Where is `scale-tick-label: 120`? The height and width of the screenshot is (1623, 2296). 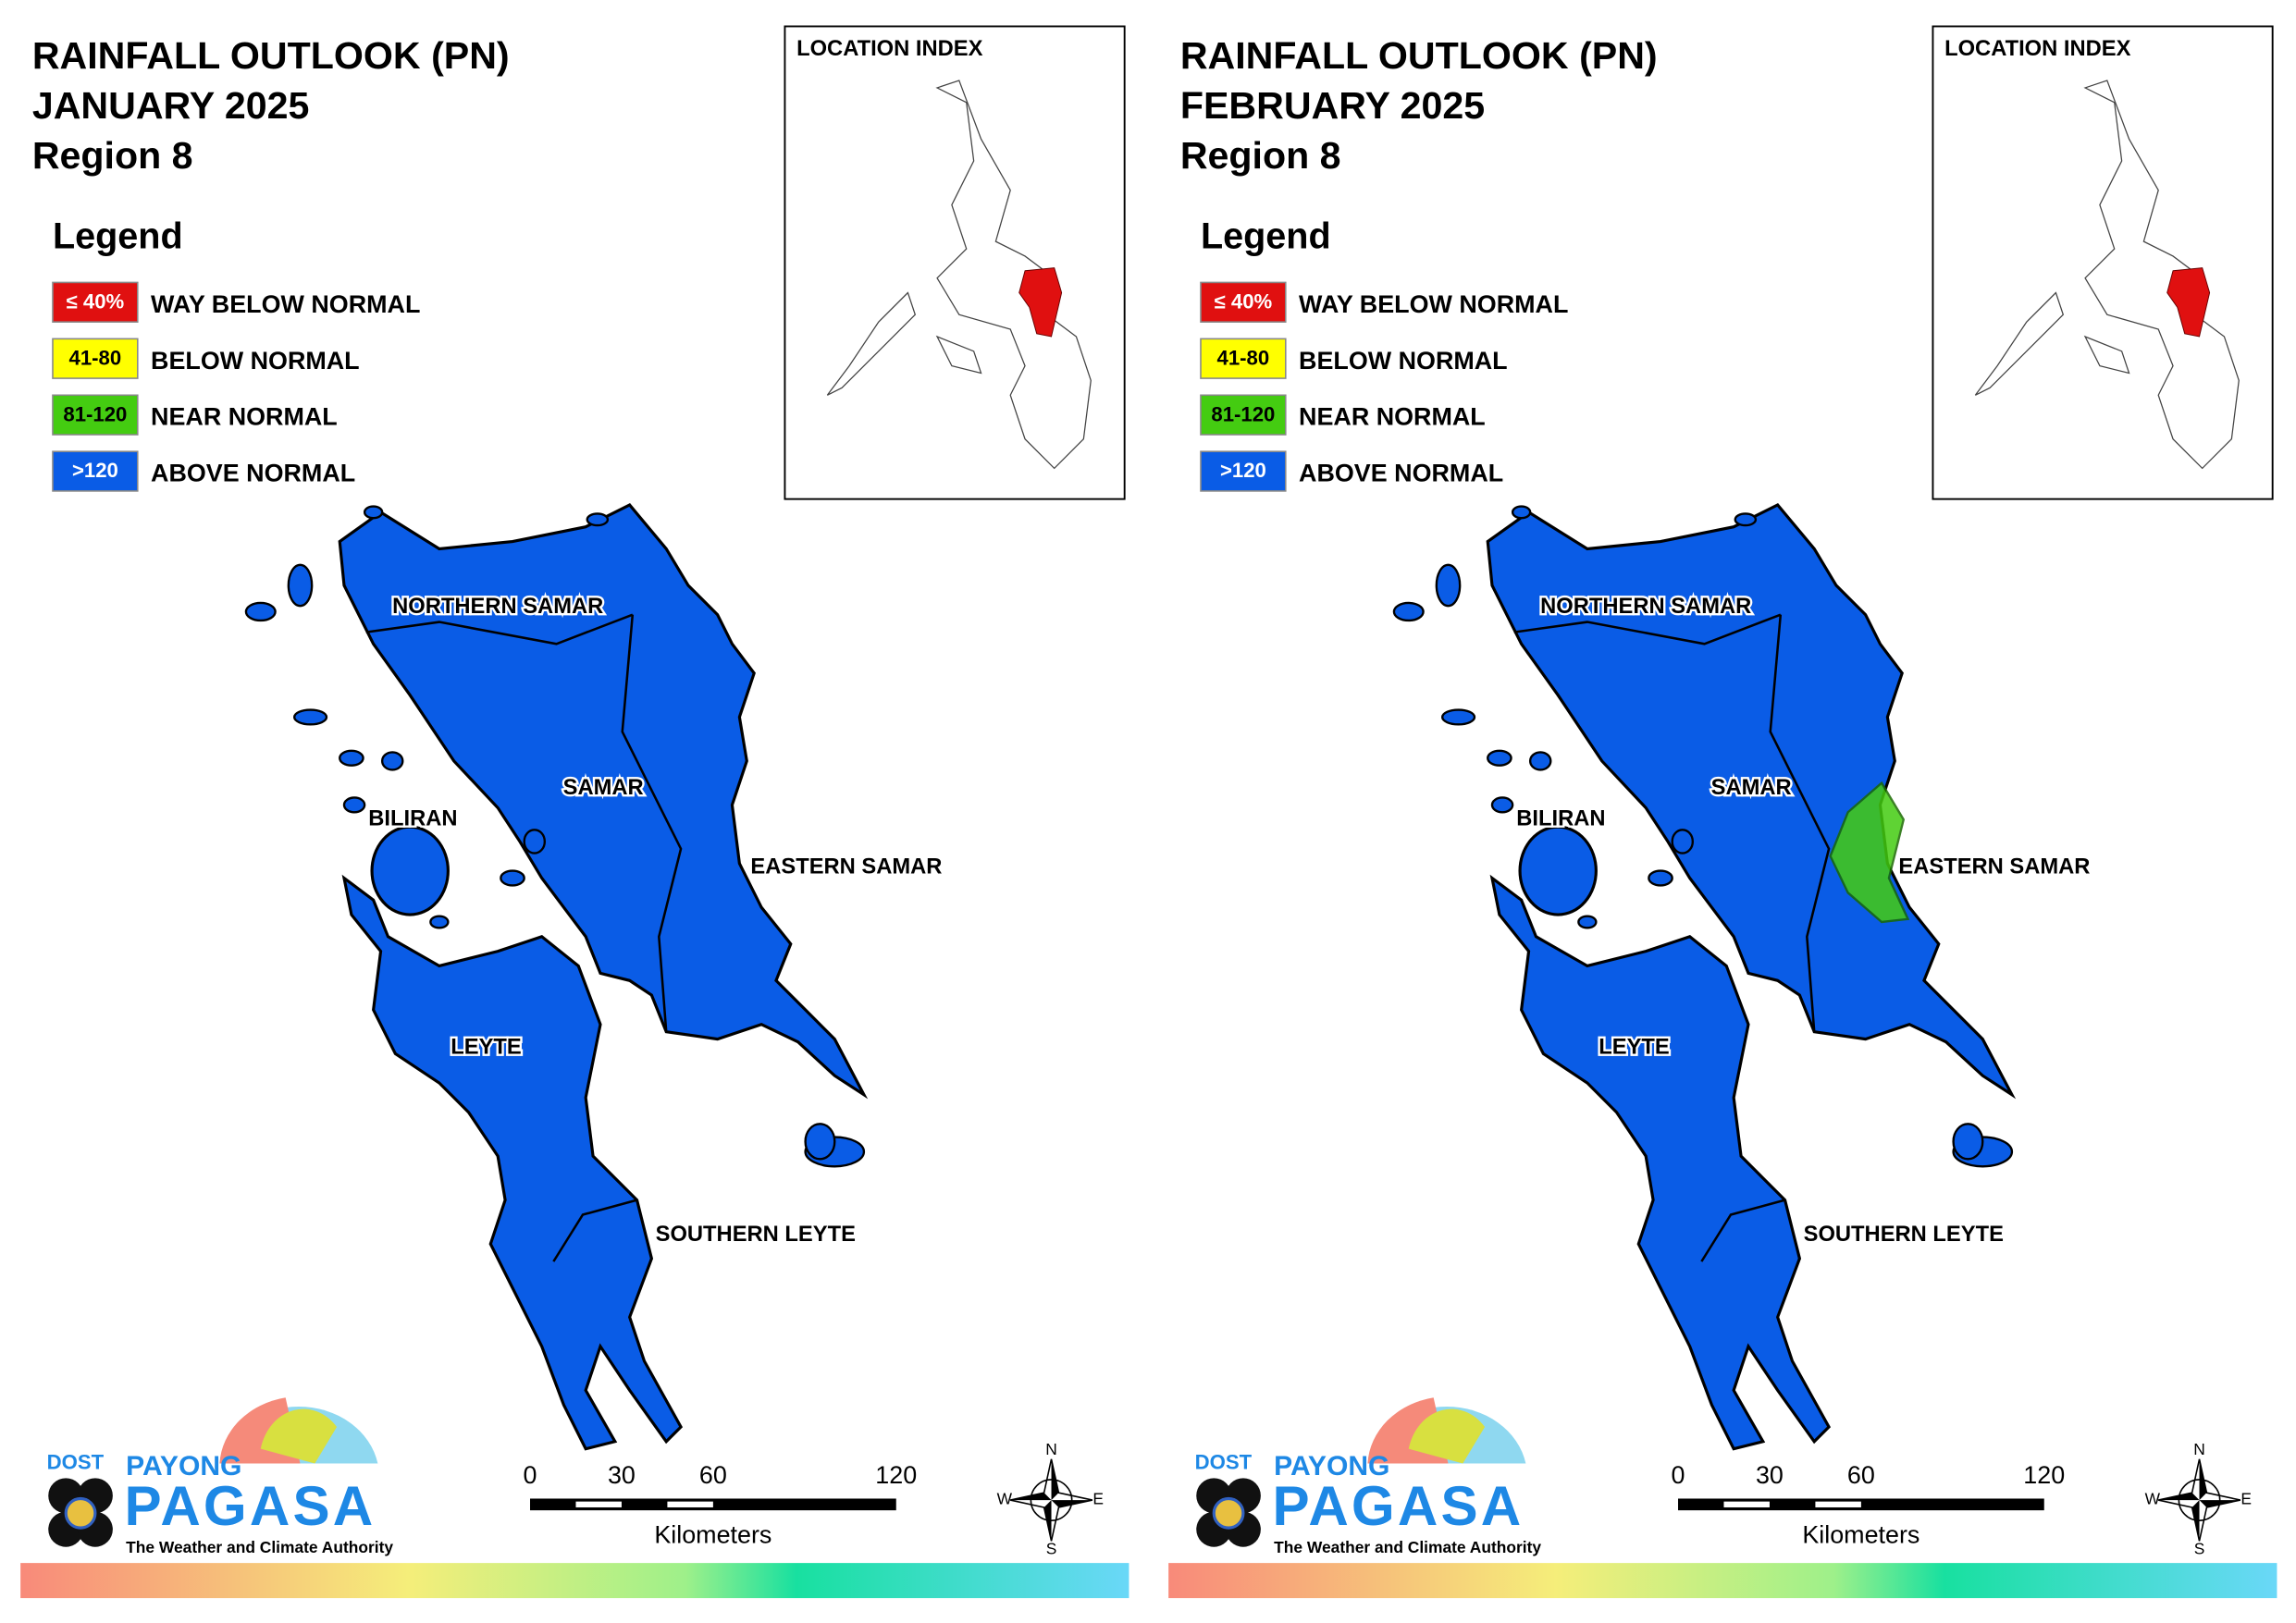
scale-tick-label: 120 is located at coordinates (2044, 1475).